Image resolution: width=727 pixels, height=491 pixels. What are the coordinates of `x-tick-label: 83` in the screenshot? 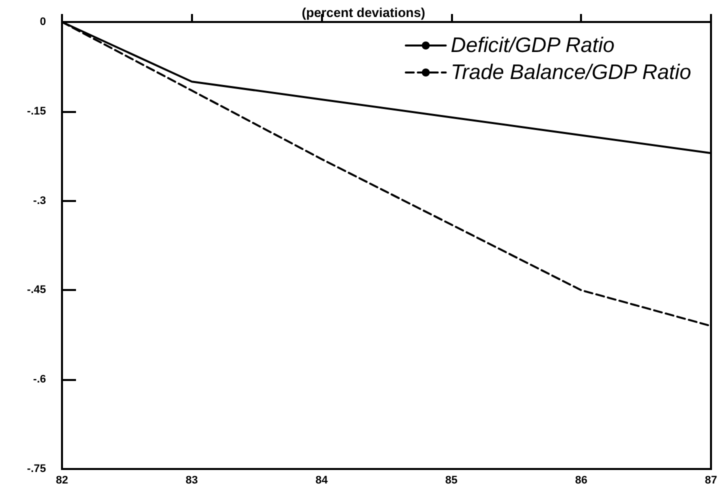 It's located at (192, 480).